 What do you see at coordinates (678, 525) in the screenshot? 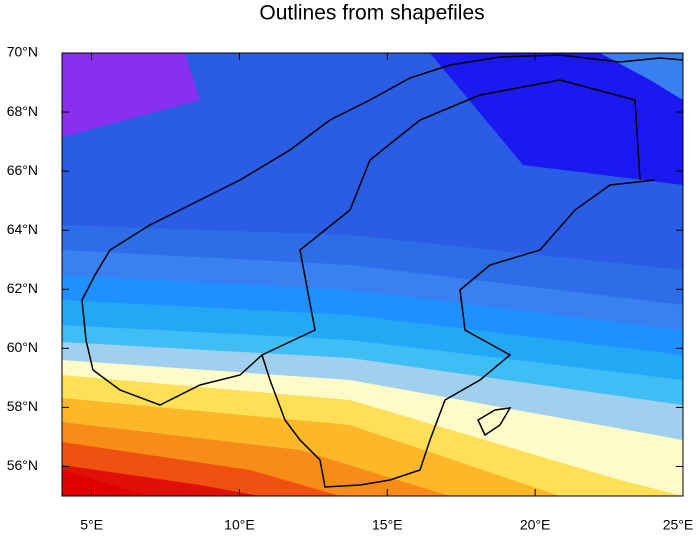
I see `x-tick-label: 25°E` at bounding box center [678, 525].